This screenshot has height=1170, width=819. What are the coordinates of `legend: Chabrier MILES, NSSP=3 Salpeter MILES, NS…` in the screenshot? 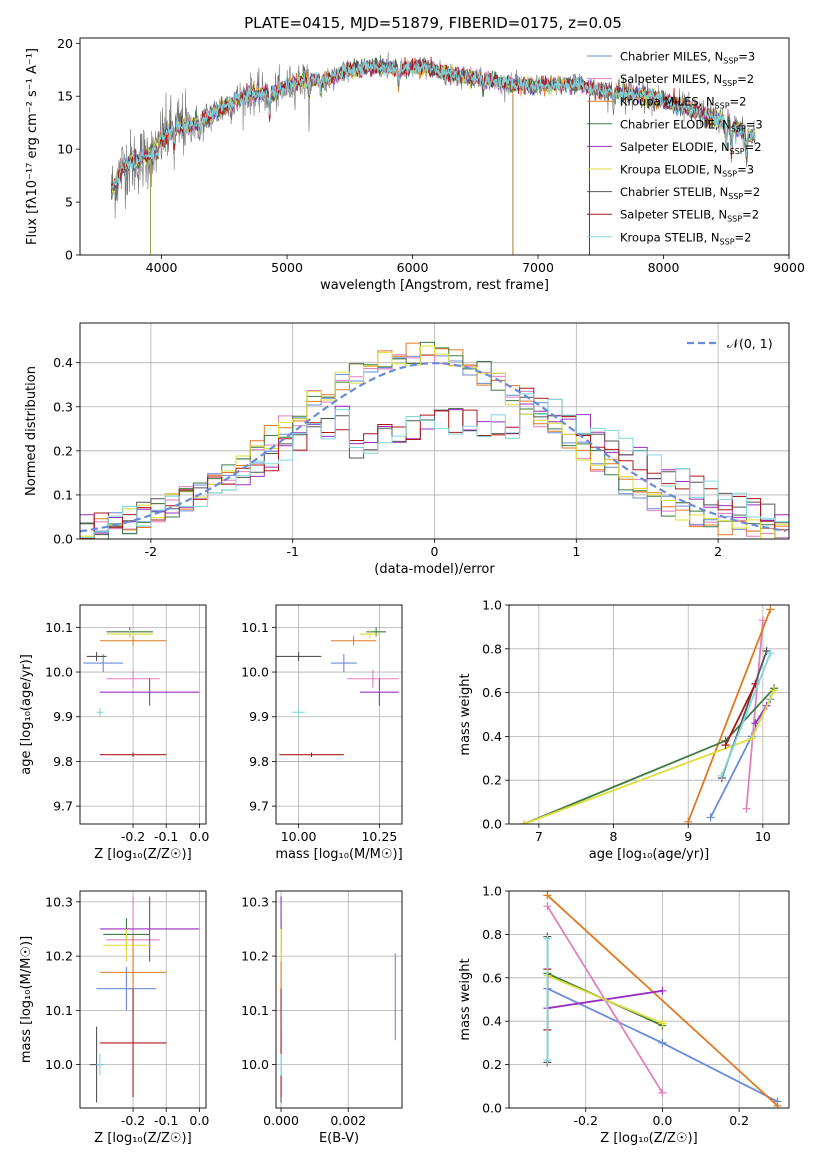 It's located at (675, 148).